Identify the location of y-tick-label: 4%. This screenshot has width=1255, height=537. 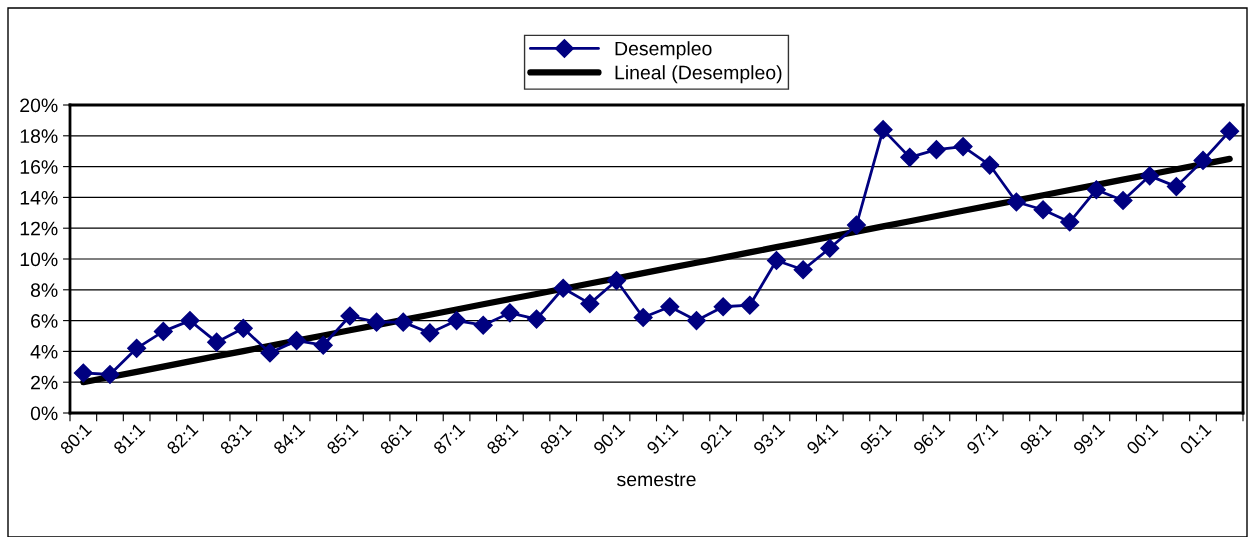
(44, 351).